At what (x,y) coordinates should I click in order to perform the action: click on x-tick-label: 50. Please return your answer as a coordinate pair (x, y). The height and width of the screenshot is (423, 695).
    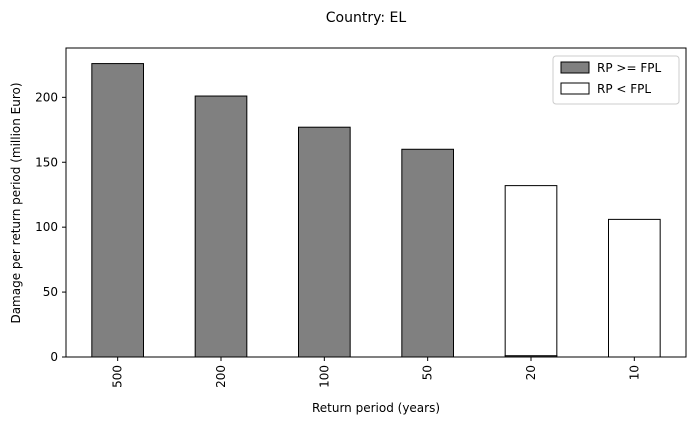
    Looking at the image, I should click on (428, 372).